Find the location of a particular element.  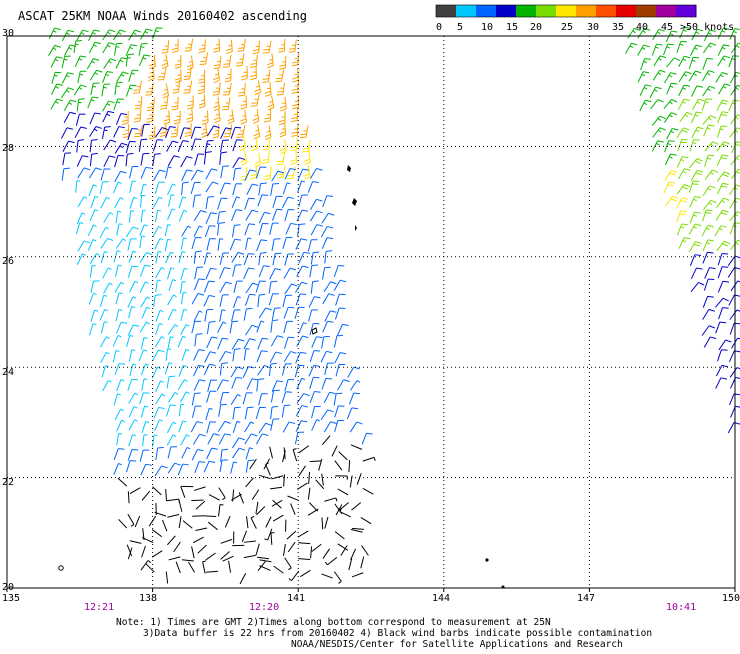

lat-label-20: 20 is located at coordinates (8, 587).